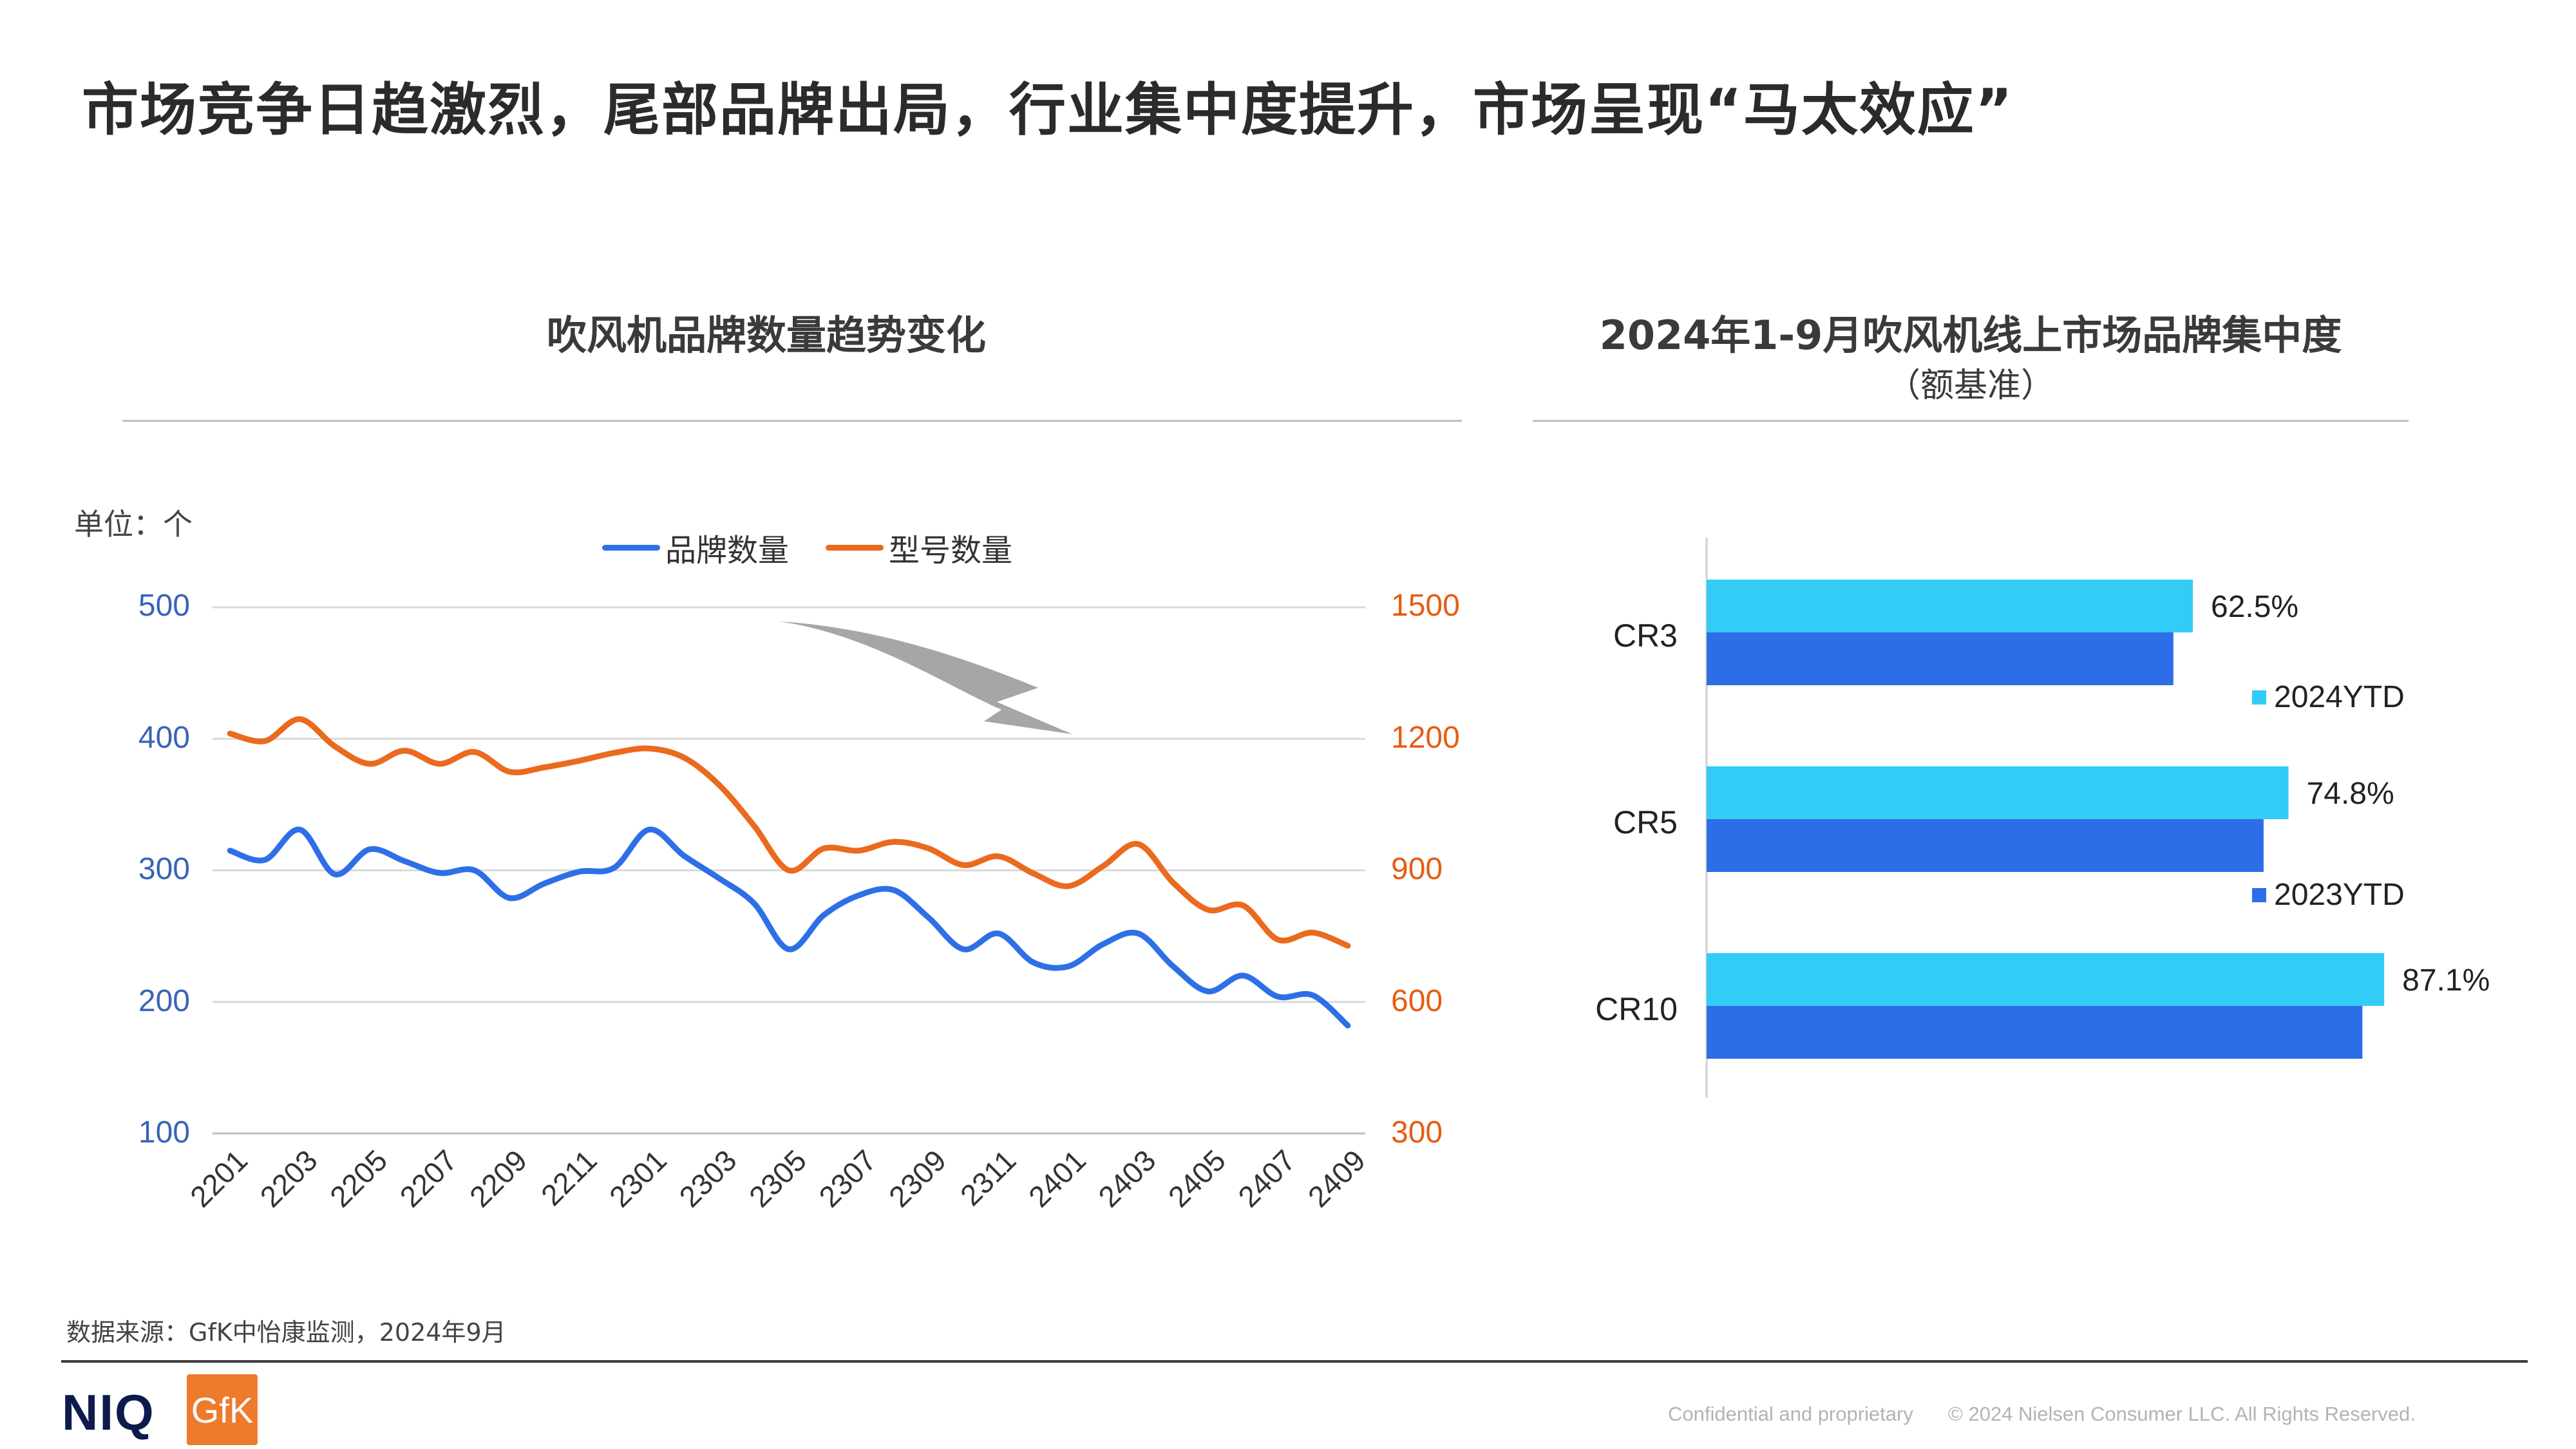 This screenshot has width=2576, height=1449. Describe the element at coordinates (727, 551) in the screenshot. I see `legend-brand-label: 品牌数量` at that location.